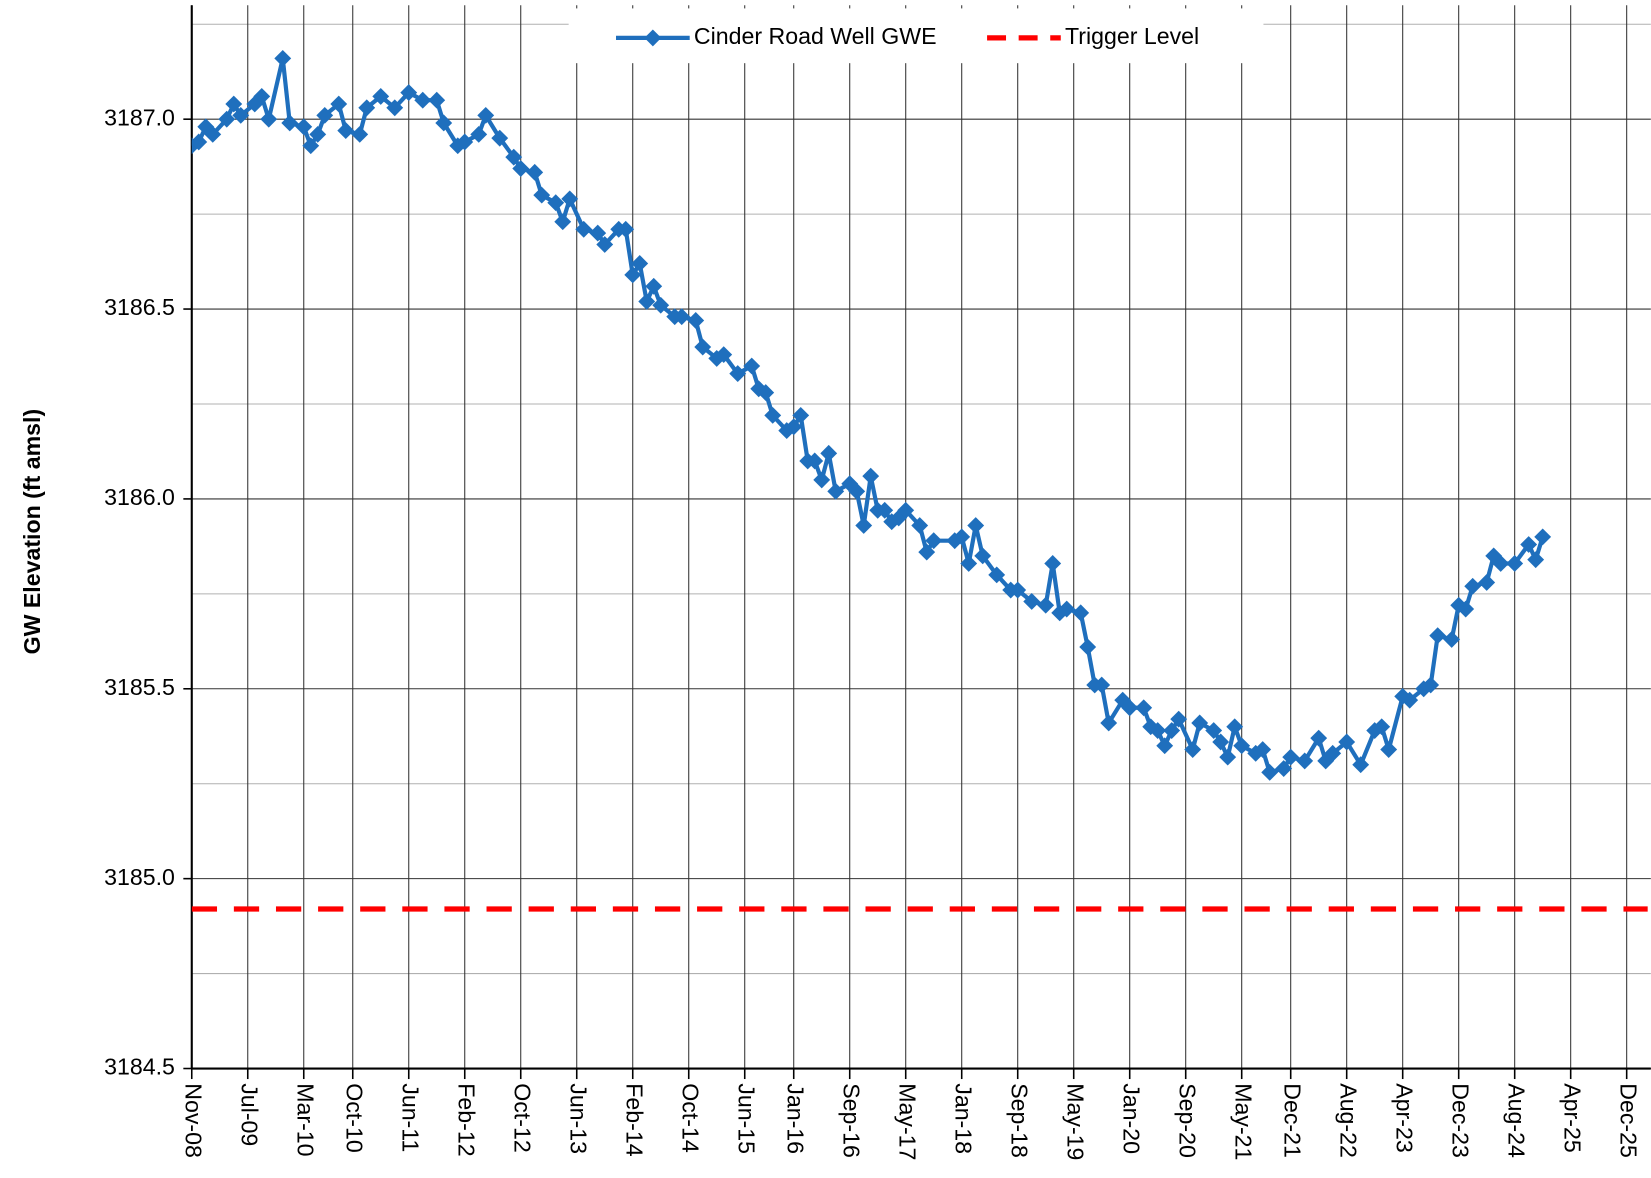 The image size is (1651, 1178). What do you see at coordinates (1629, 1120) in the screenshot?
I see `x-tick-label: Dec-25` at bounding box center [1629, 1120].